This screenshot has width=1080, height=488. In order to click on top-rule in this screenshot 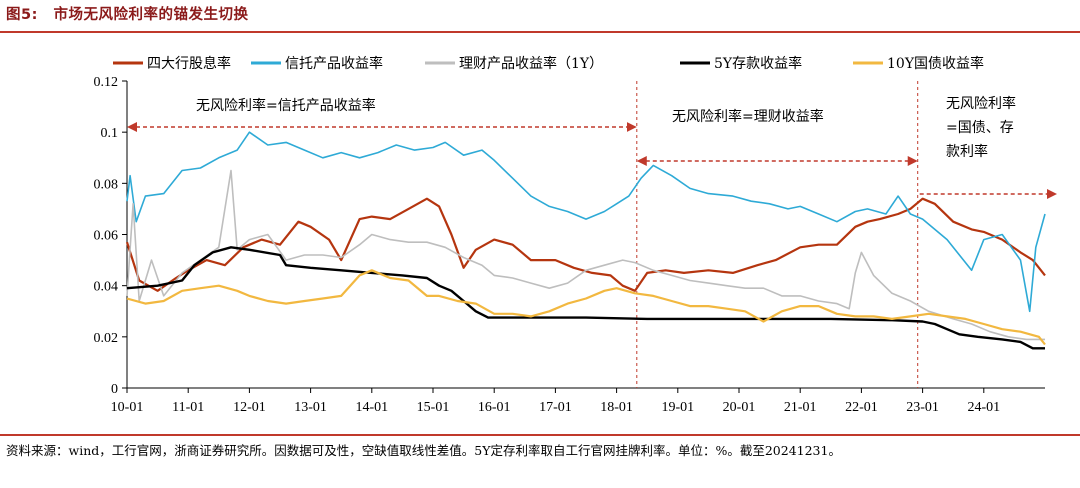, I will do `click(540, 32)`.